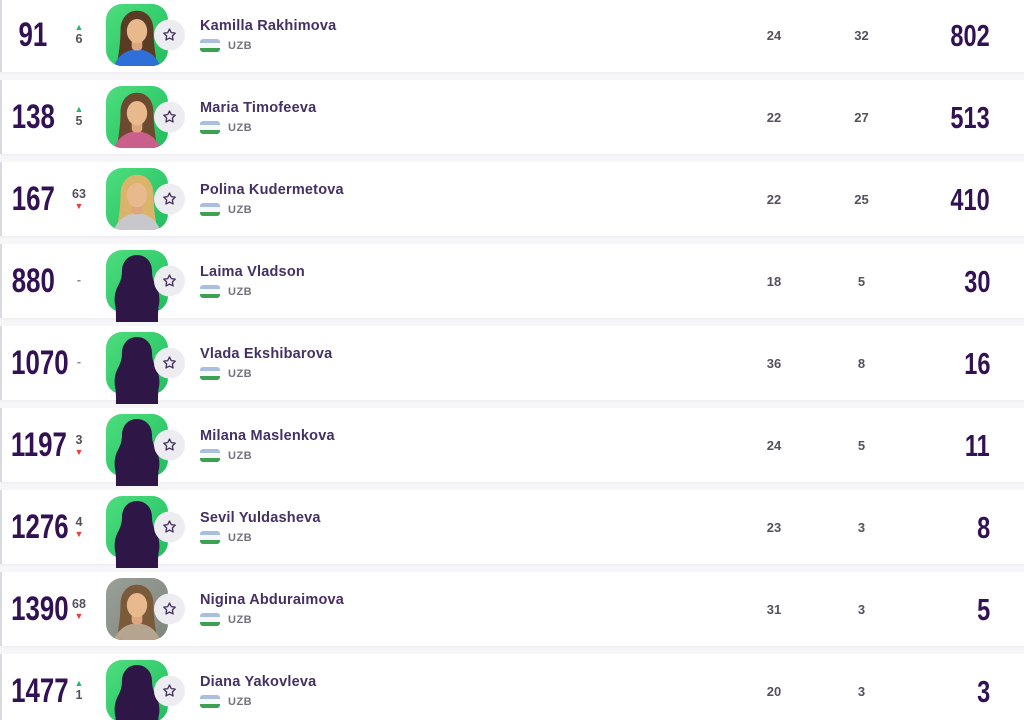  I want to click on player-info: Nigina Abduraimova UZB, so click(464, 609).